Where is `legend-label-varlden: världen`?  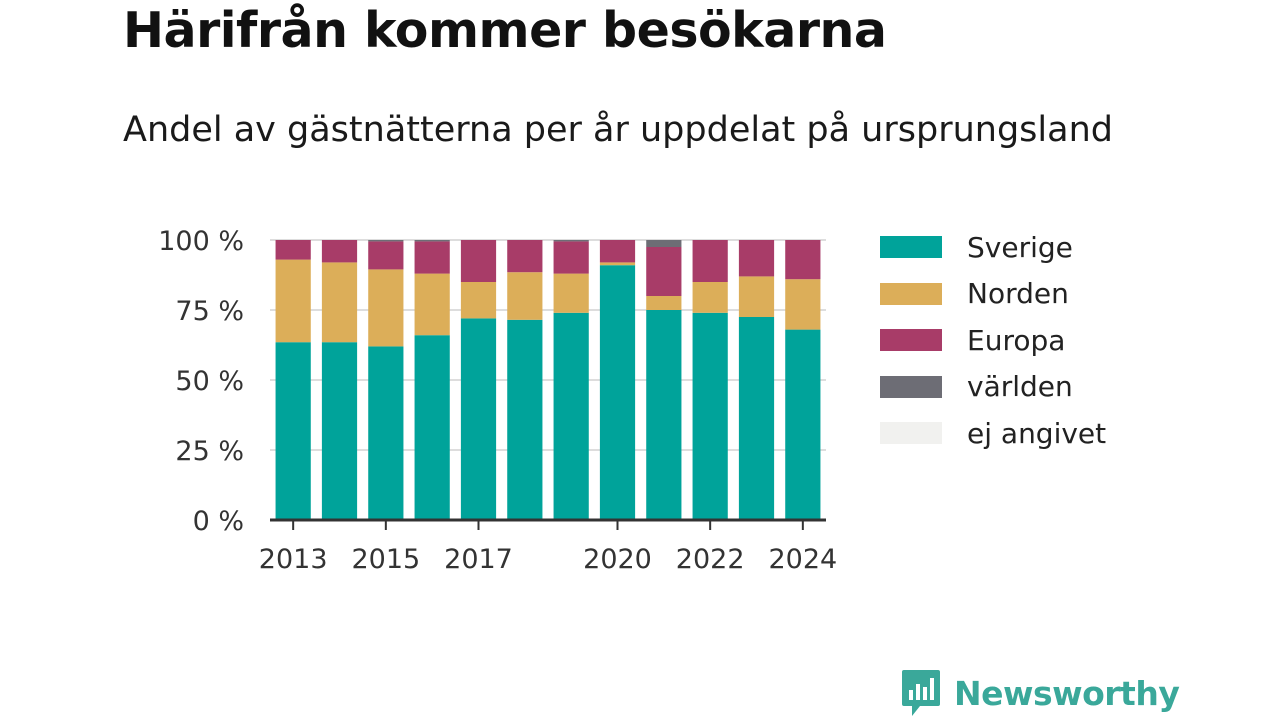 legend-label-varlden: världen is located at coordinates (1020, 387).